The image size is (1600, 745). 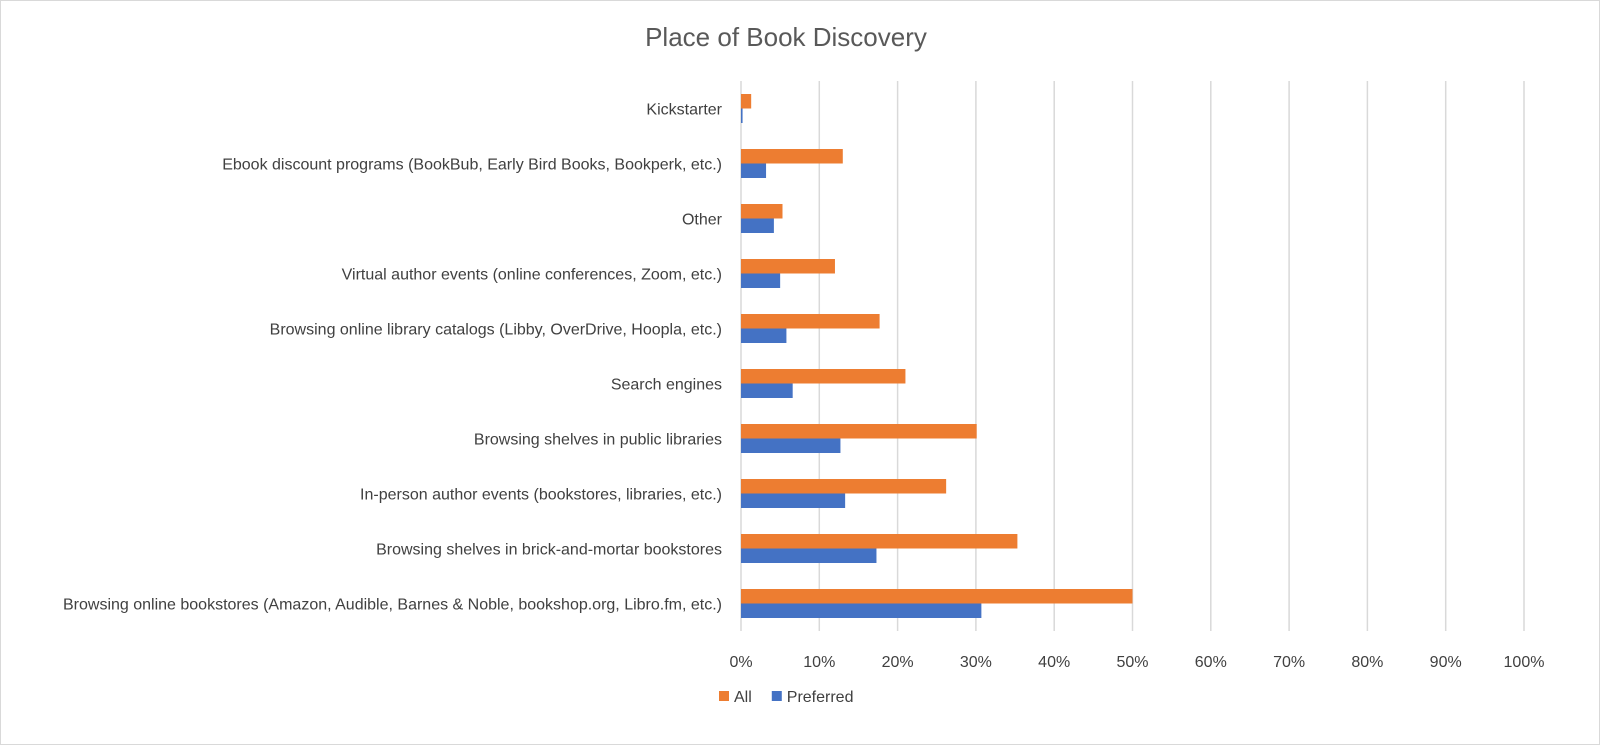 What do you see at coordinates (776, 696) in the screenshot?
I see `legend-swatch-preferred` at bounding box center [776, 696].